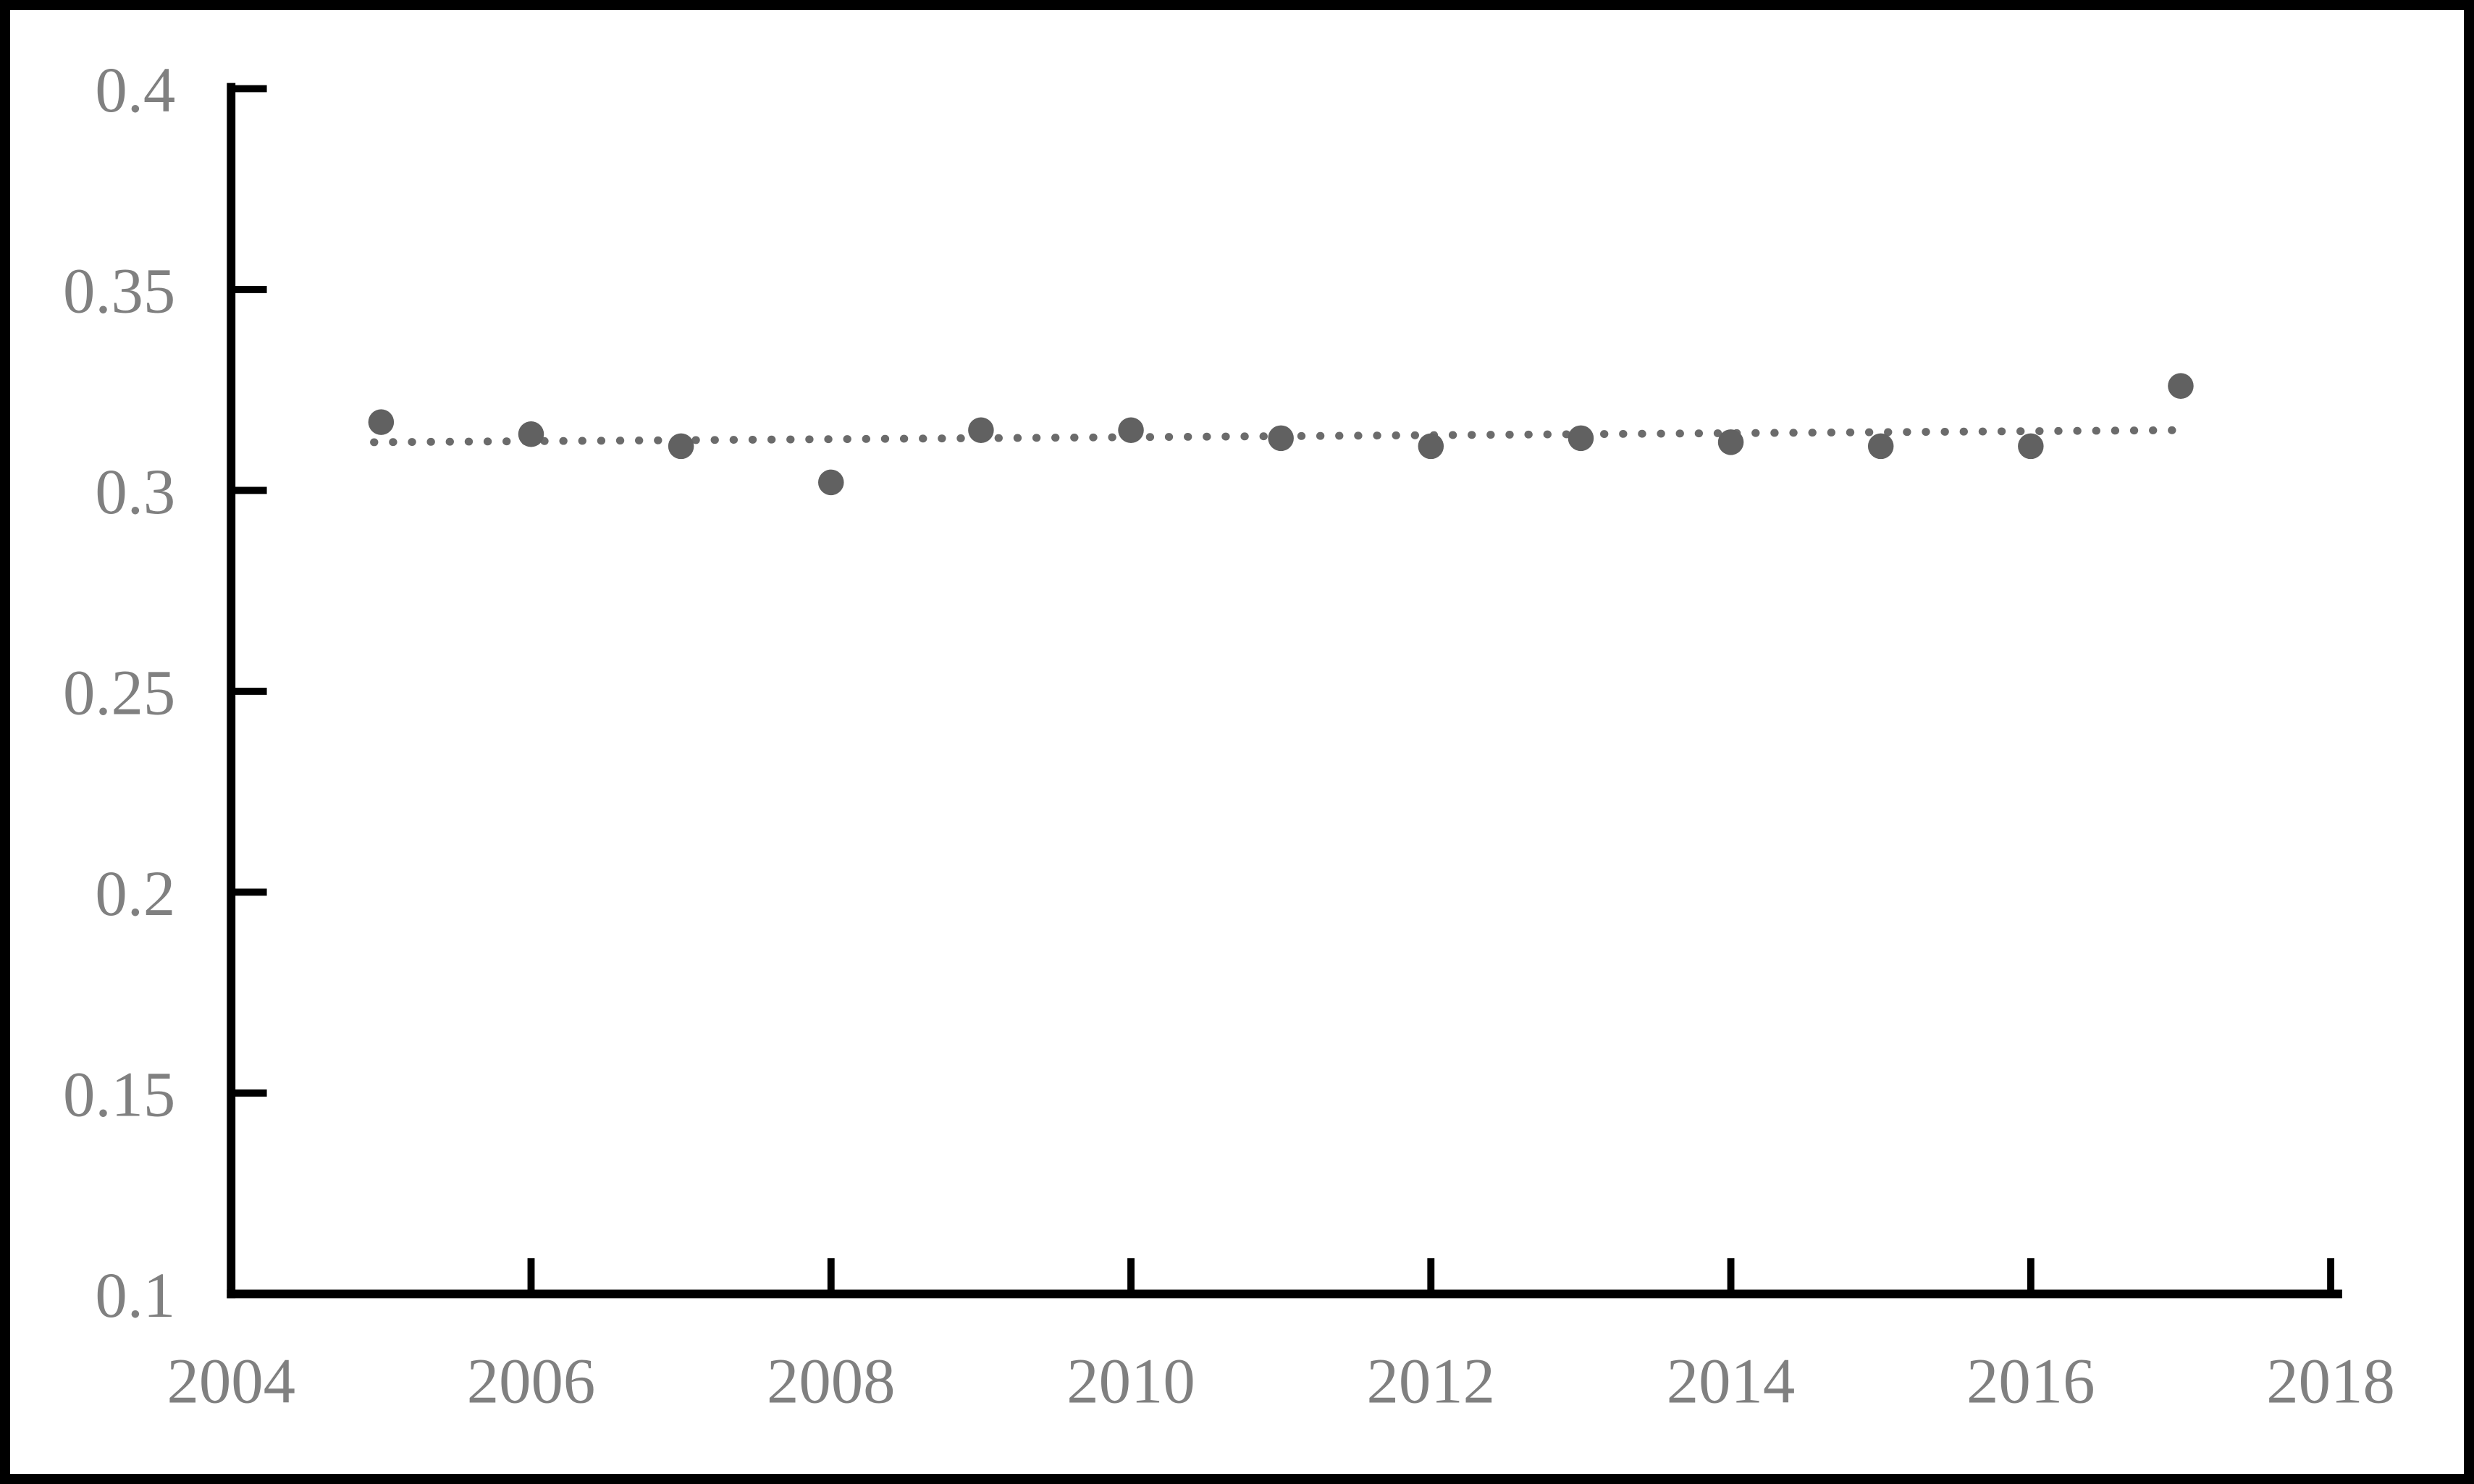 The width and height of the screenshot is (2474, 1484). I want to click on y-tick-label: 0.3, so click(135, 492).